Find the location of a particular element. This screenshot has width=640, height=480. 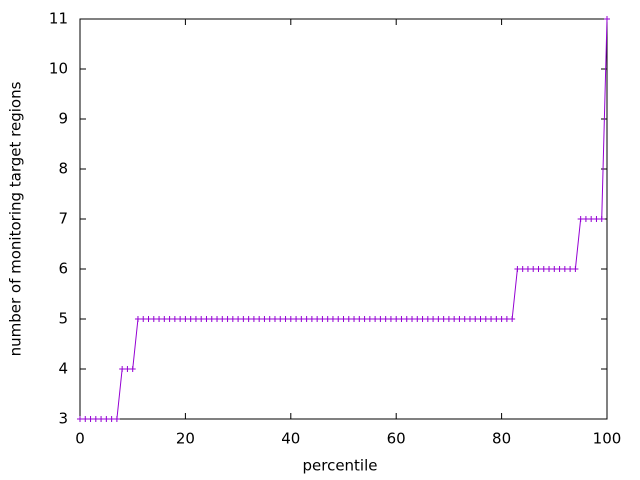

x-tick-label: 60 is located at coordinates (396, 439).